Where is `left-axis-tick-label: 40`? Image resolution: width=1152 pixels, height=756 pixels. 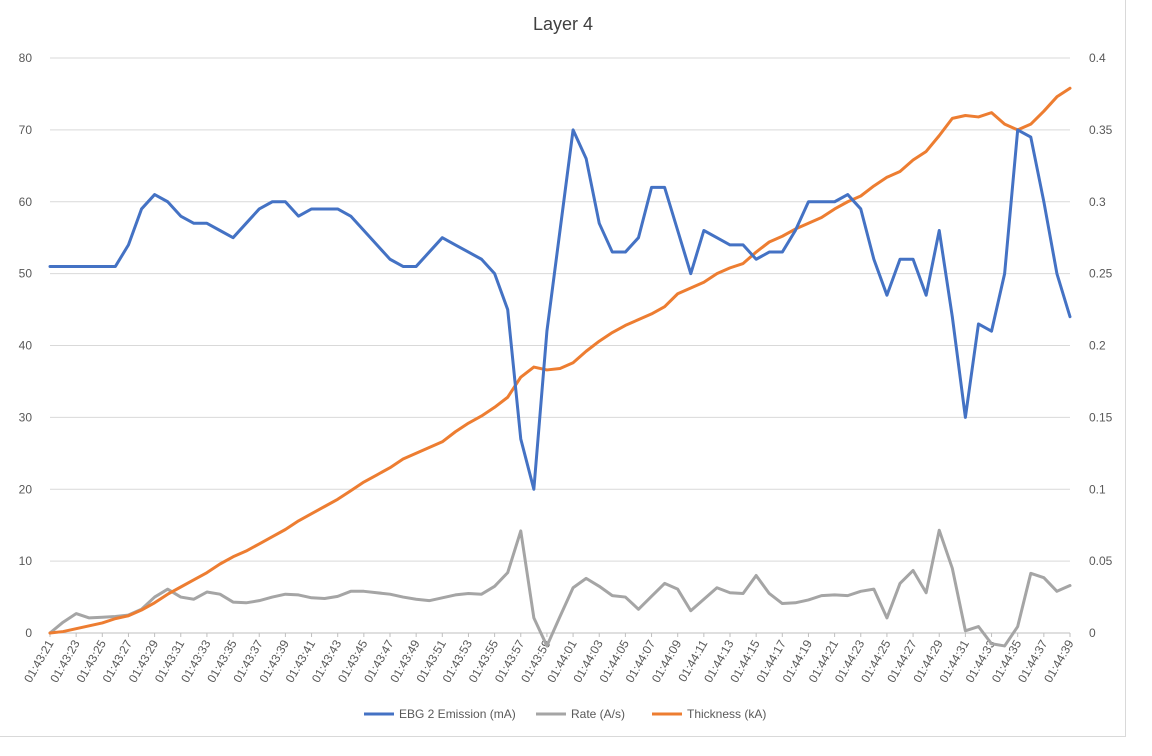 left-axis-tick-label: 40 is located at coordinates (26, 346).